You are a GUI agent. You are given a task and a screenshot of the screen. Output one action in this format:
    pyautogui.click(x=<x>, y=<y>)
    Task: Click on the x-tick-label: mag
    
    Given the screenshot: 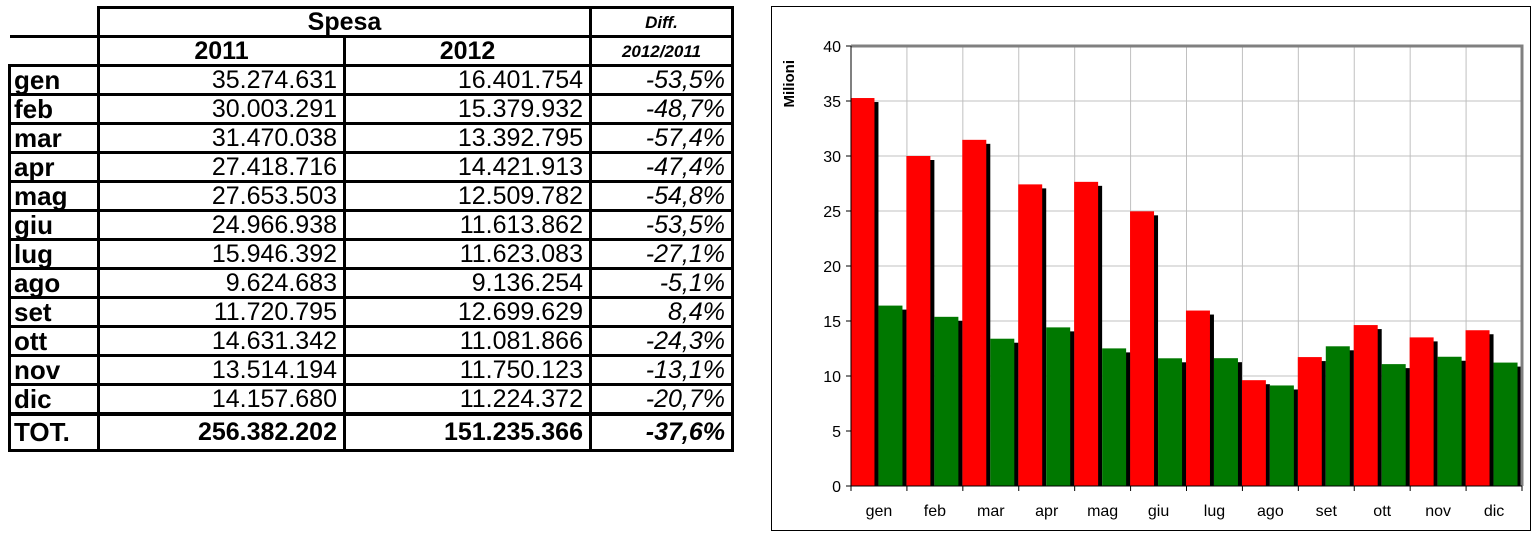 What is the action you would take?
    pyautogui.click(x=1102, y=511)
    